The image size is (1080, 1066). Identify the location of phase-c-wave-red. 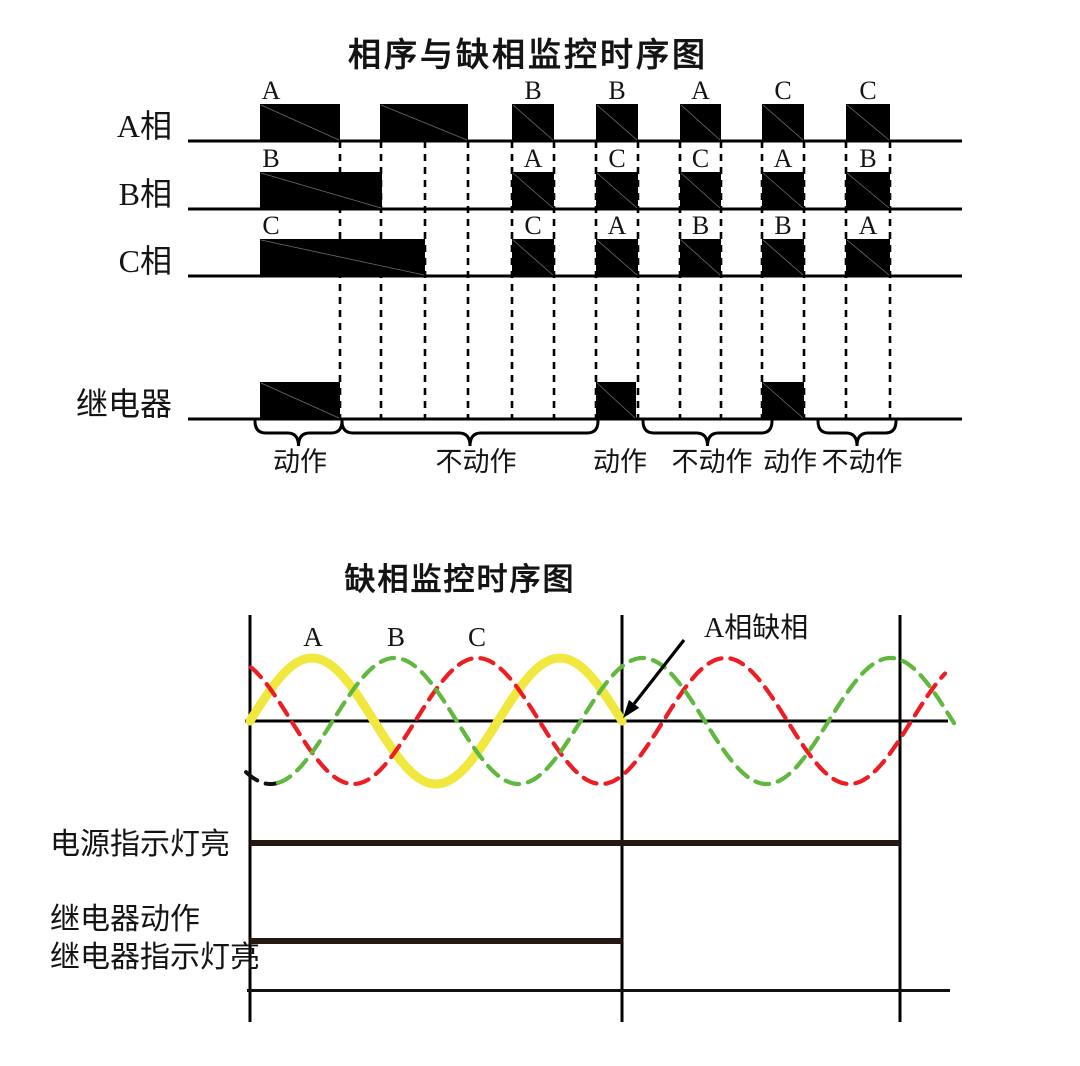
(598, 721).